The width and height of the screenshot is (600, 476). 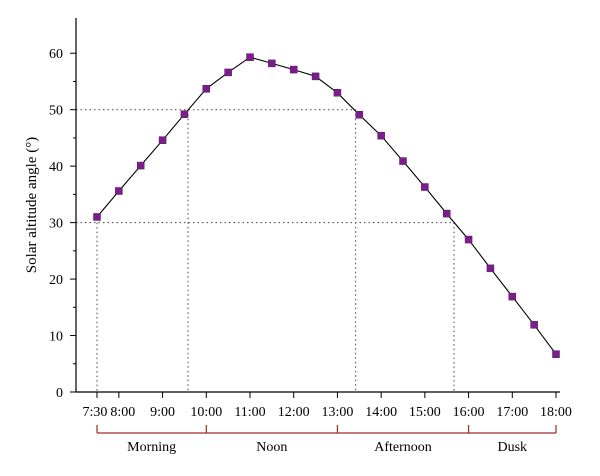 What do you see at coordinates (32, 205) in the screenshot?
I see `y-axis-title: Solar altitude angle (°)` at bounding box center [32, 205].